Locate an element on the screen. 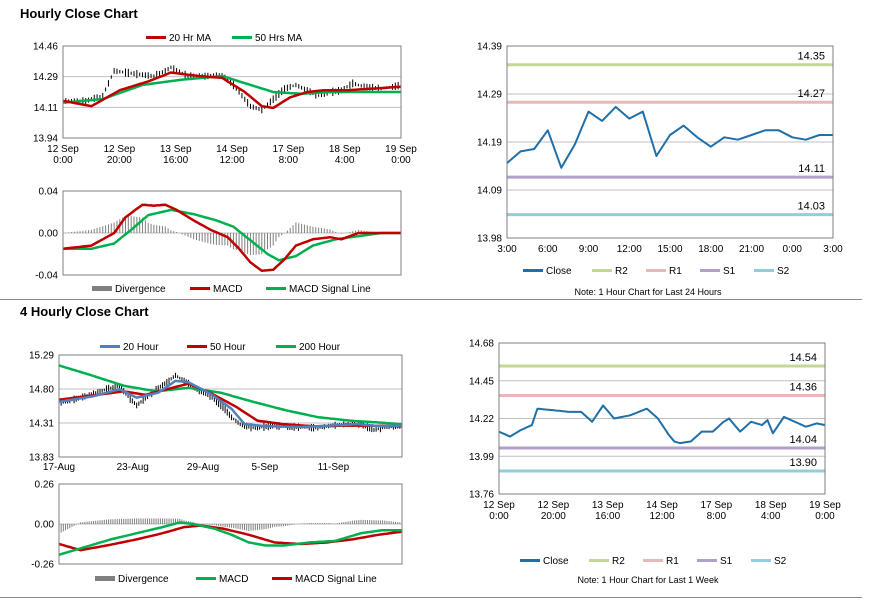  hourly-levels-xtick: 9:00 is located at coordinates (589, 249).